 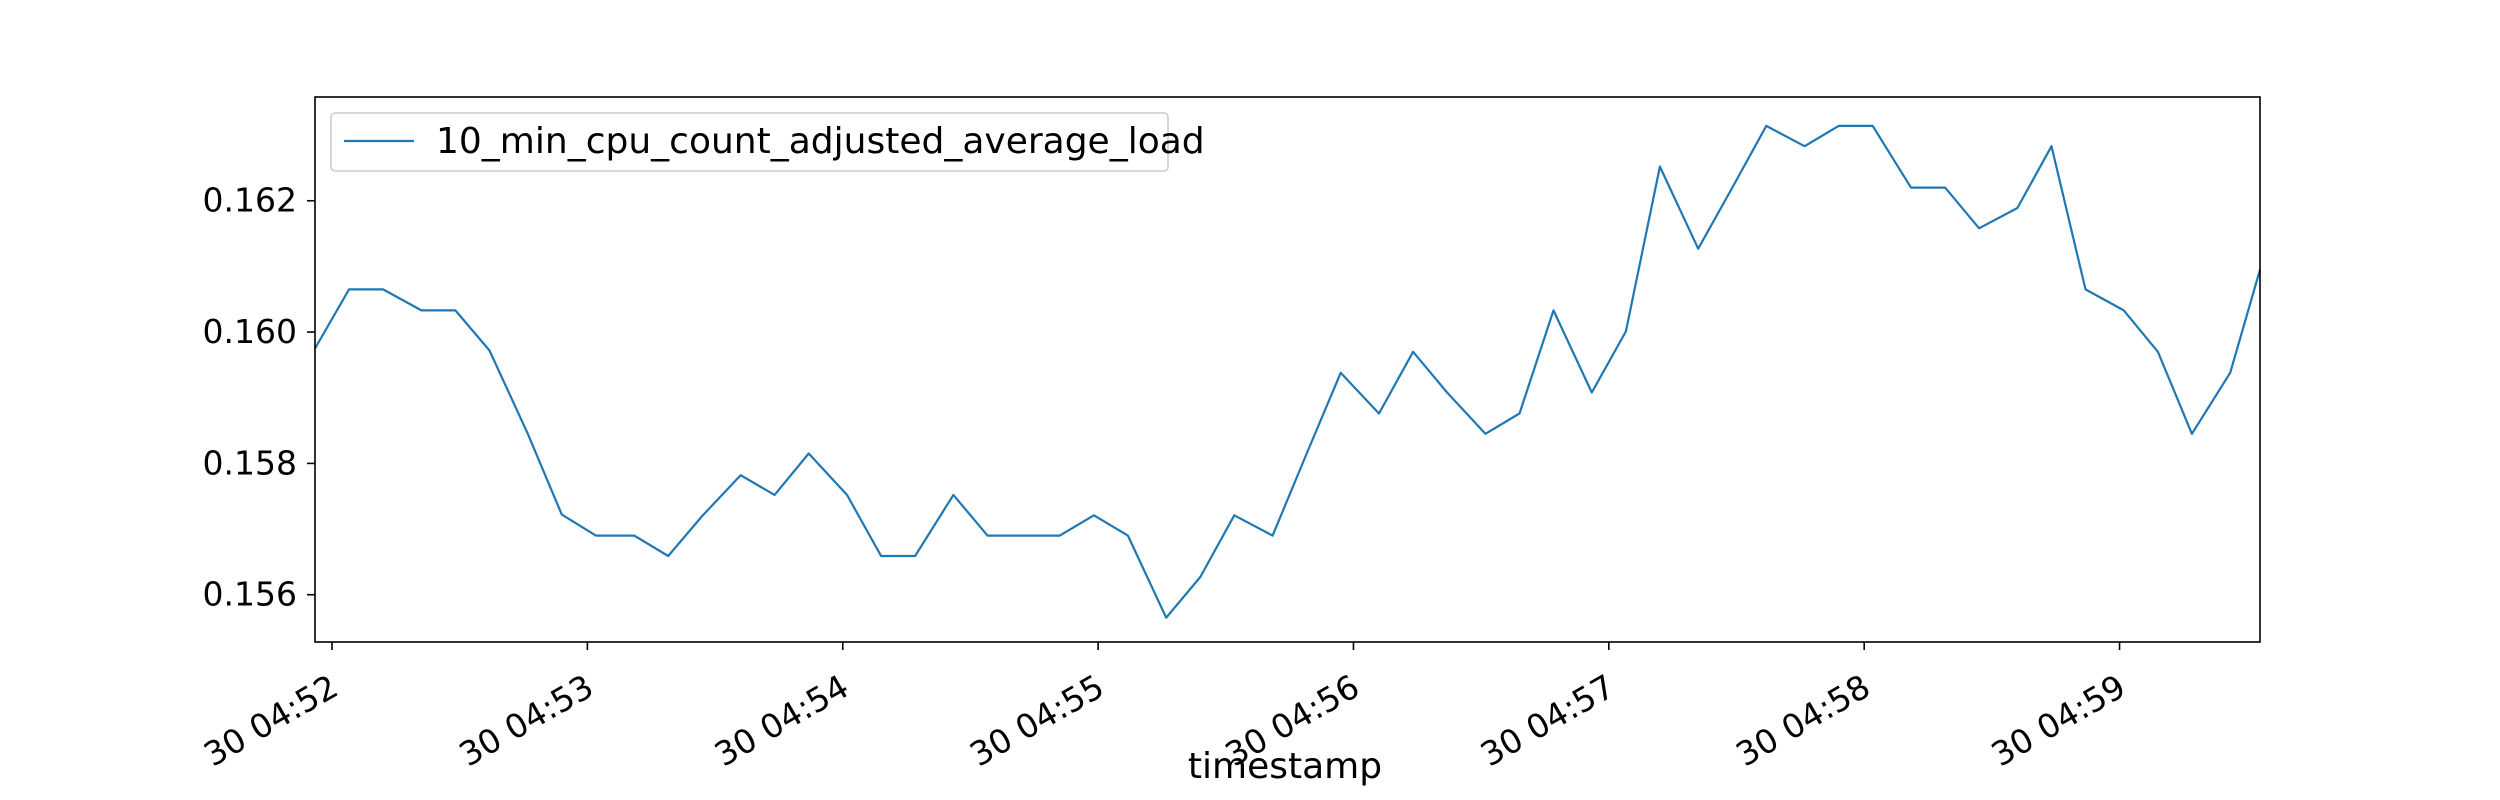 What do you see at coordinates (1285, 766) in the screenshot?
I see `x-axis-title: timestamp` at bounding box center [1285, 766].